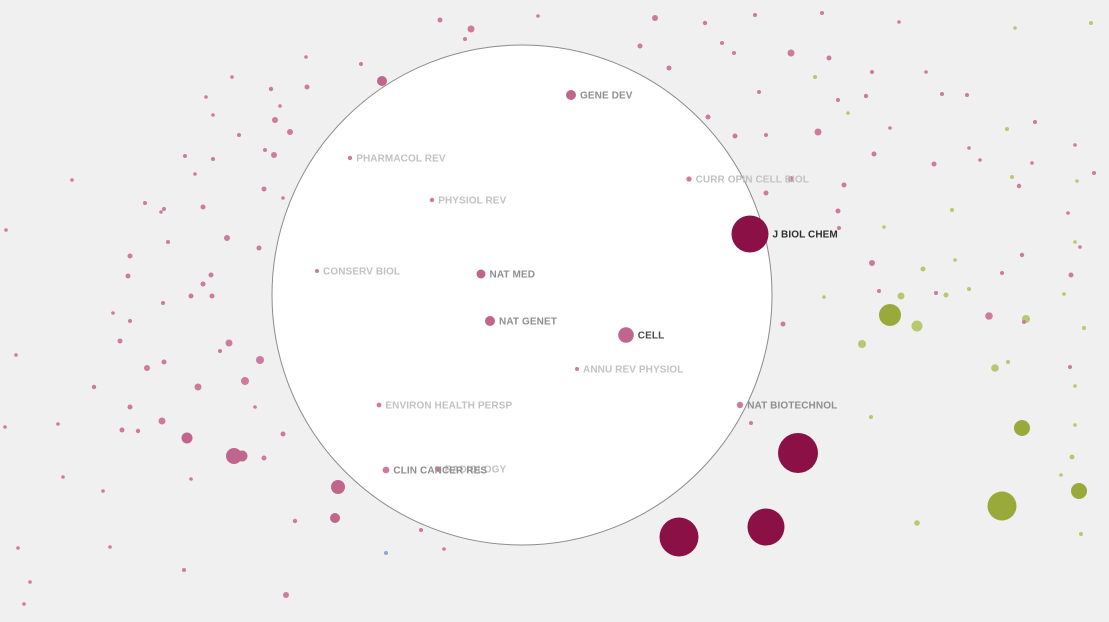  I want to click on journal-point-pharmacol-rev, so click(350, 158).